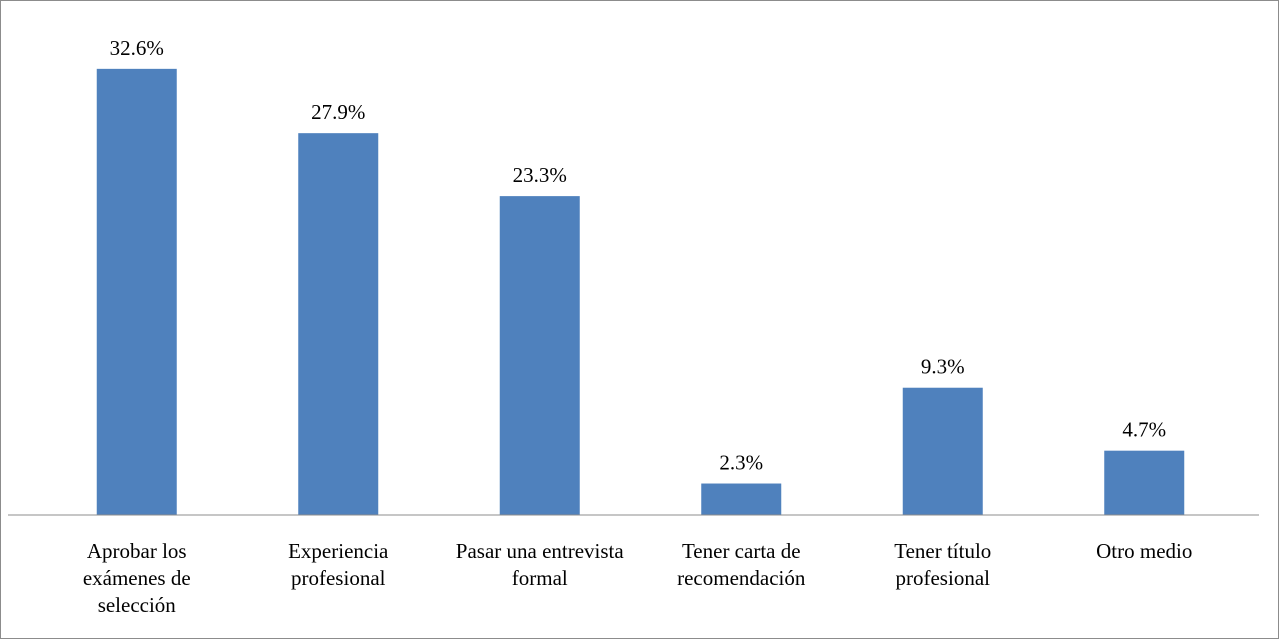 The image size is (1279, 639). Describe the element at coordinates (741, 564) in the screenshot. I see `x-tick-label: Tener carta de recomendación` at that location.